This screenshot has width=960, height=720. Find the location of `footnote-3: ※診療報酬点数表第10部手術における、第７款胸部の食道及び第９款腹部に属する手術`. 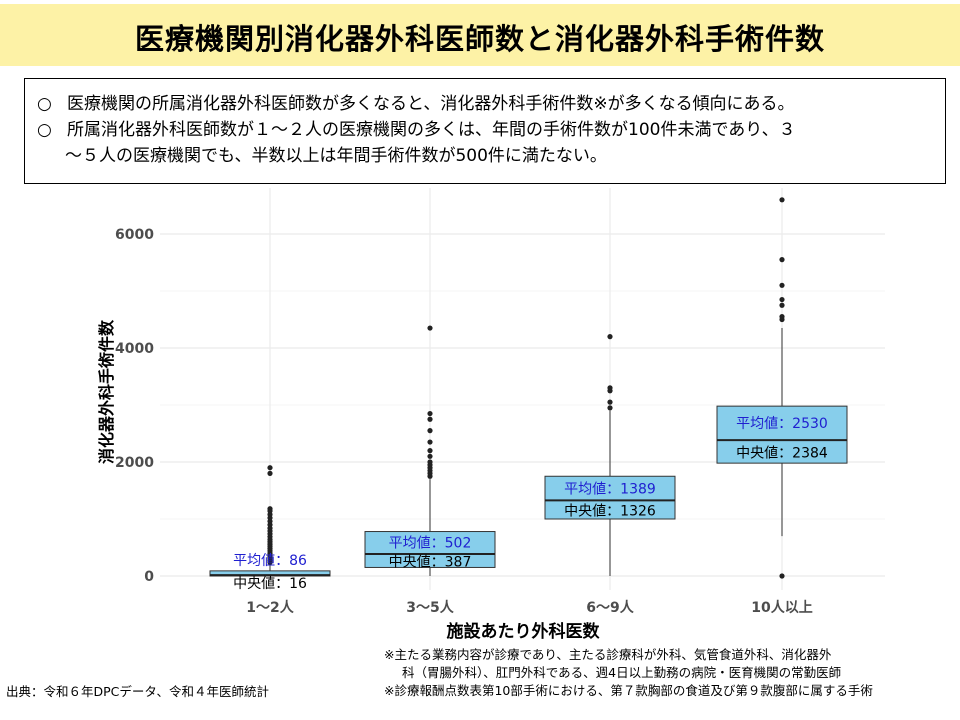

footnote-3: ※診療報酬点数表第10部手術における、第７款胸部の食道及び第９款腹部に属する手術 is located at coordinates (628, 690).